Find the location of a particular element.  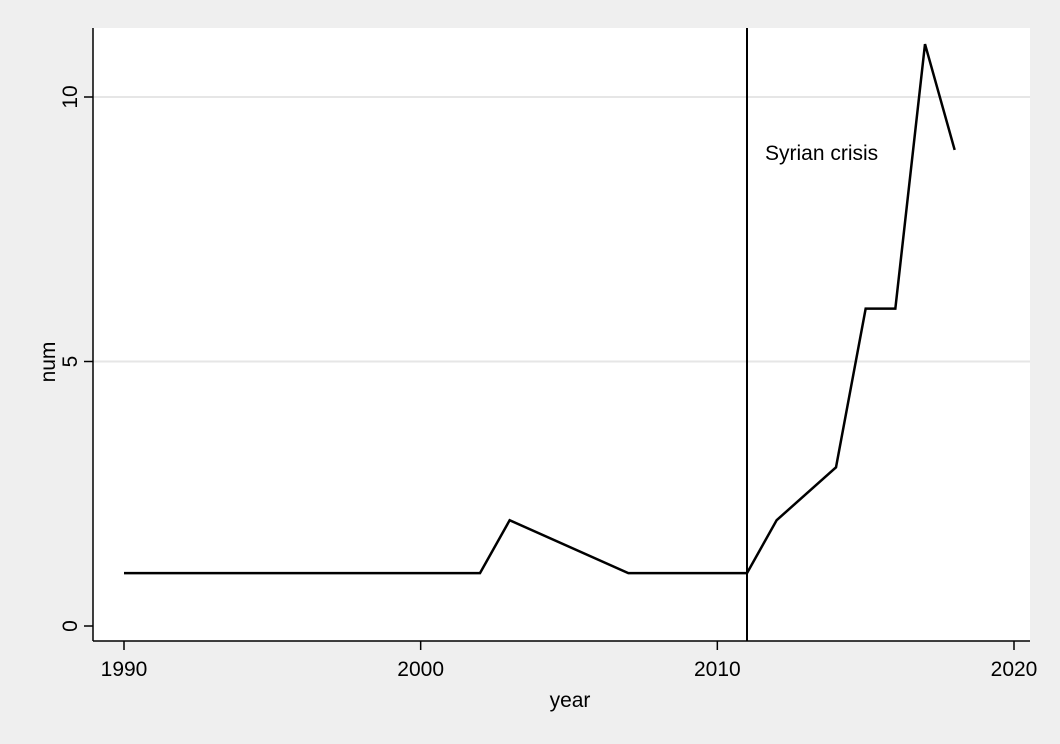

reference-line-label: Syrian crisis is located at coordinates (821, 153).